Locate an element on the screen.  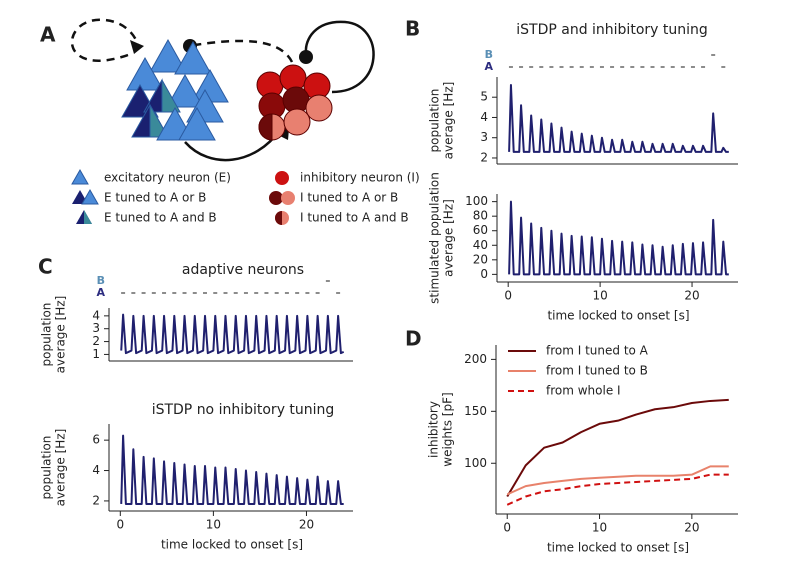
y-tick-label: 40 is located at coordinates (480, 245).